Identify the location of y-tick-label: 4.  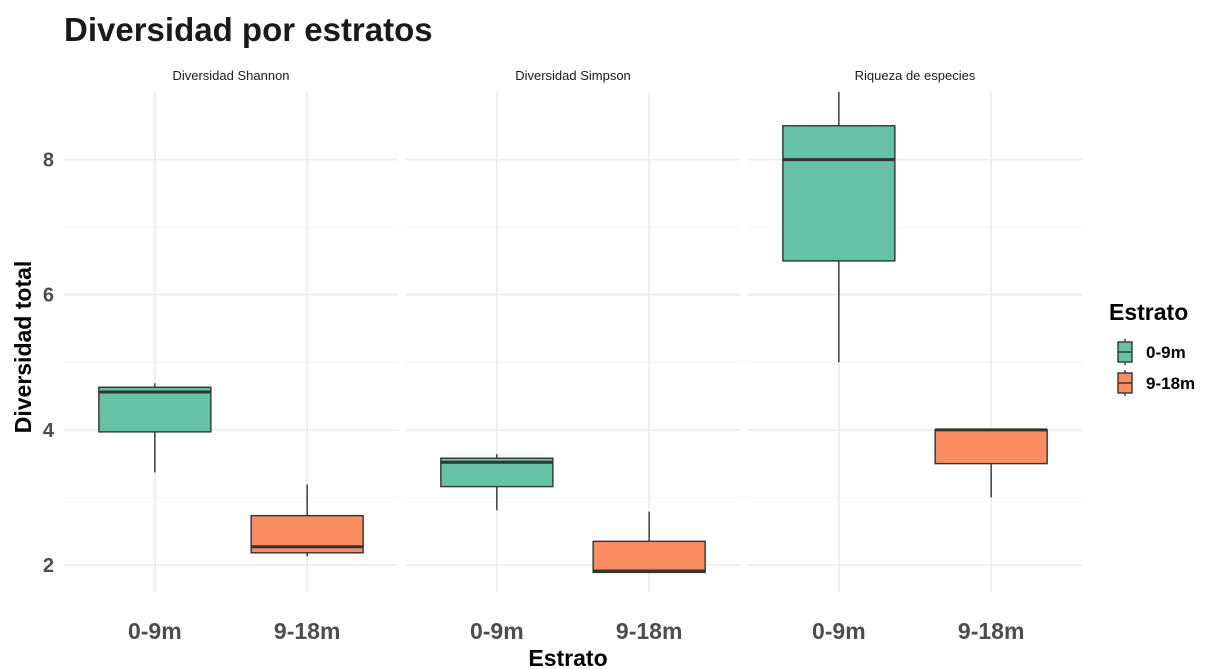
(49, 431).